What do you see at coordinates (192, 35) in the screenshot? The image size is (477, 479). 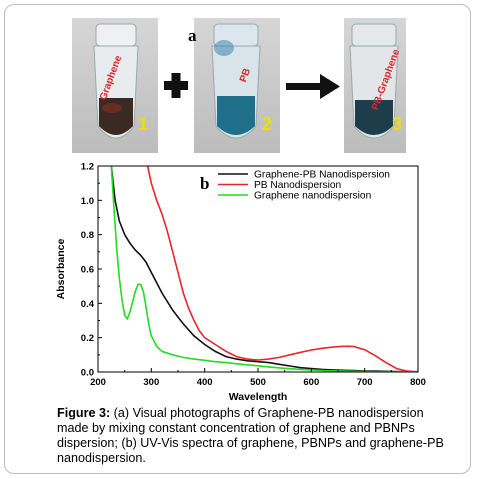 I see `panel-a-letter: a` at bounding box center [192, 35].